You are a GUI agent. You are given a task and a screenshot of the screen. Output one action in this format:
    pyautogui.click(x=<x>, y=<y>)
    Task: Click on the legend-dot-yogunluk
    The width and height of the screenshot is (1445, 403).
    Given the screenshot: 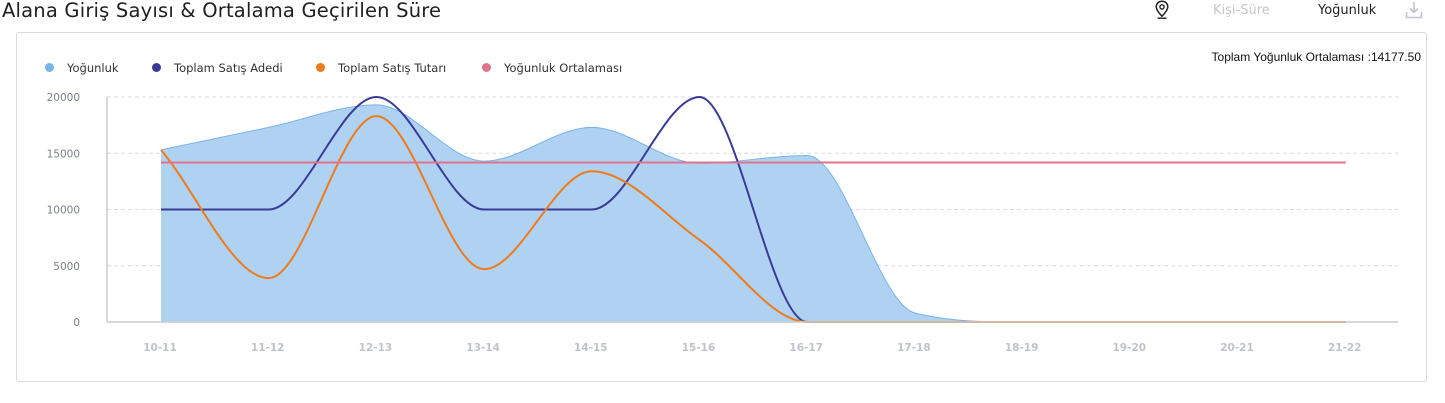 What is the action you would take?
    pyautogui.click(x=49, y=67)
    